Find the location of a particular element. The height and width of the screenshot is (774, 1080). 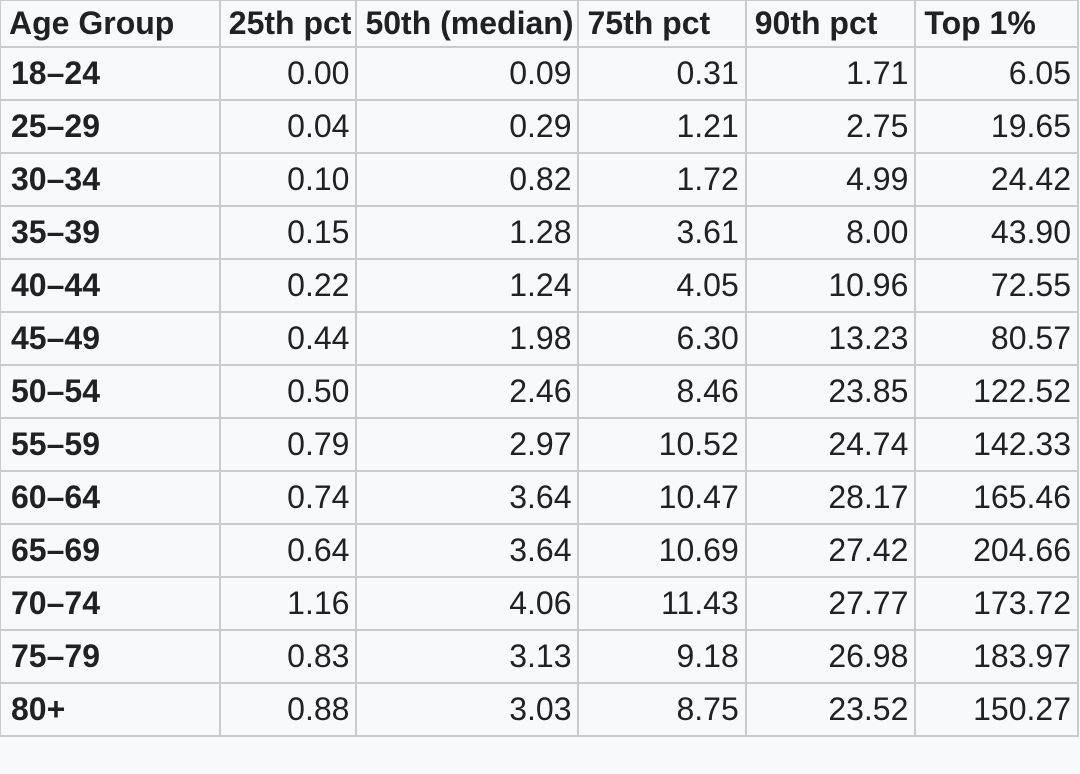

row-label-age-group: 18–24 is located at coordinates (110, 73).